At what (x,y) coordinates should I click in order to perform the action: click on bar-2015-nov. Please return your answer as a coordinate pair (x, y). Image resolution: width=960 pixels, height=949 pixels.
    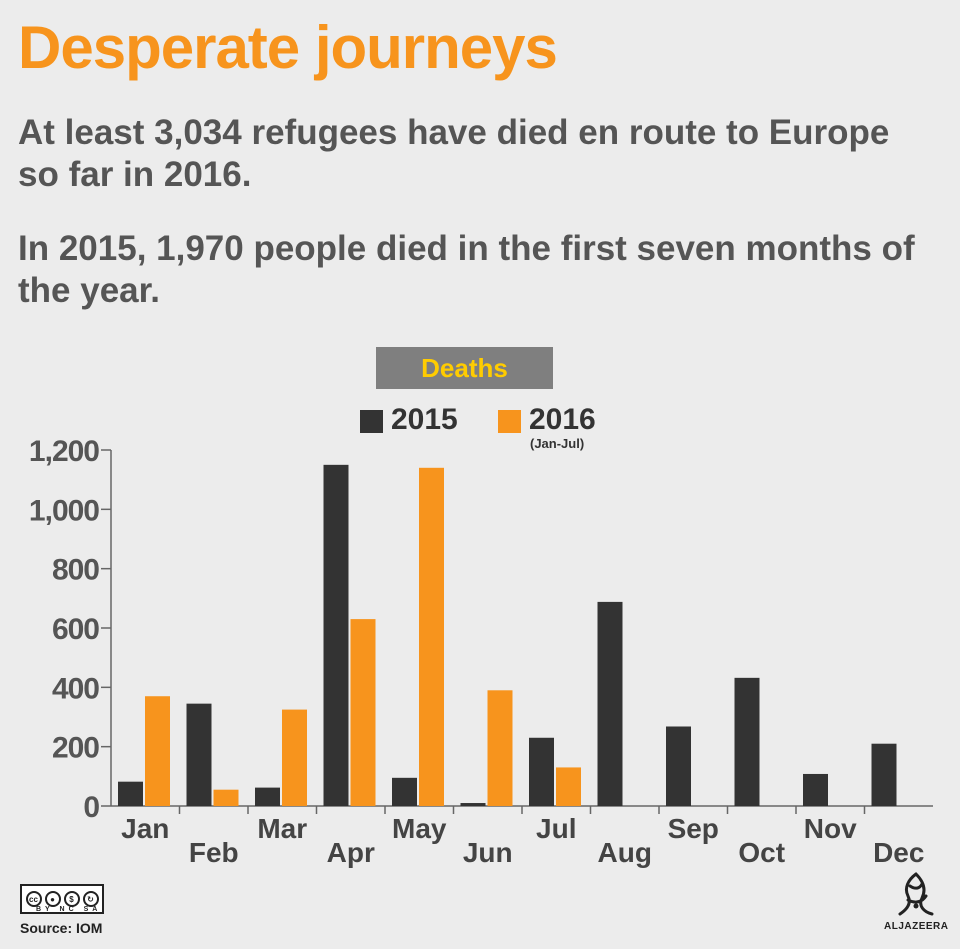
    Looking at the image, I should click on (815, 789).